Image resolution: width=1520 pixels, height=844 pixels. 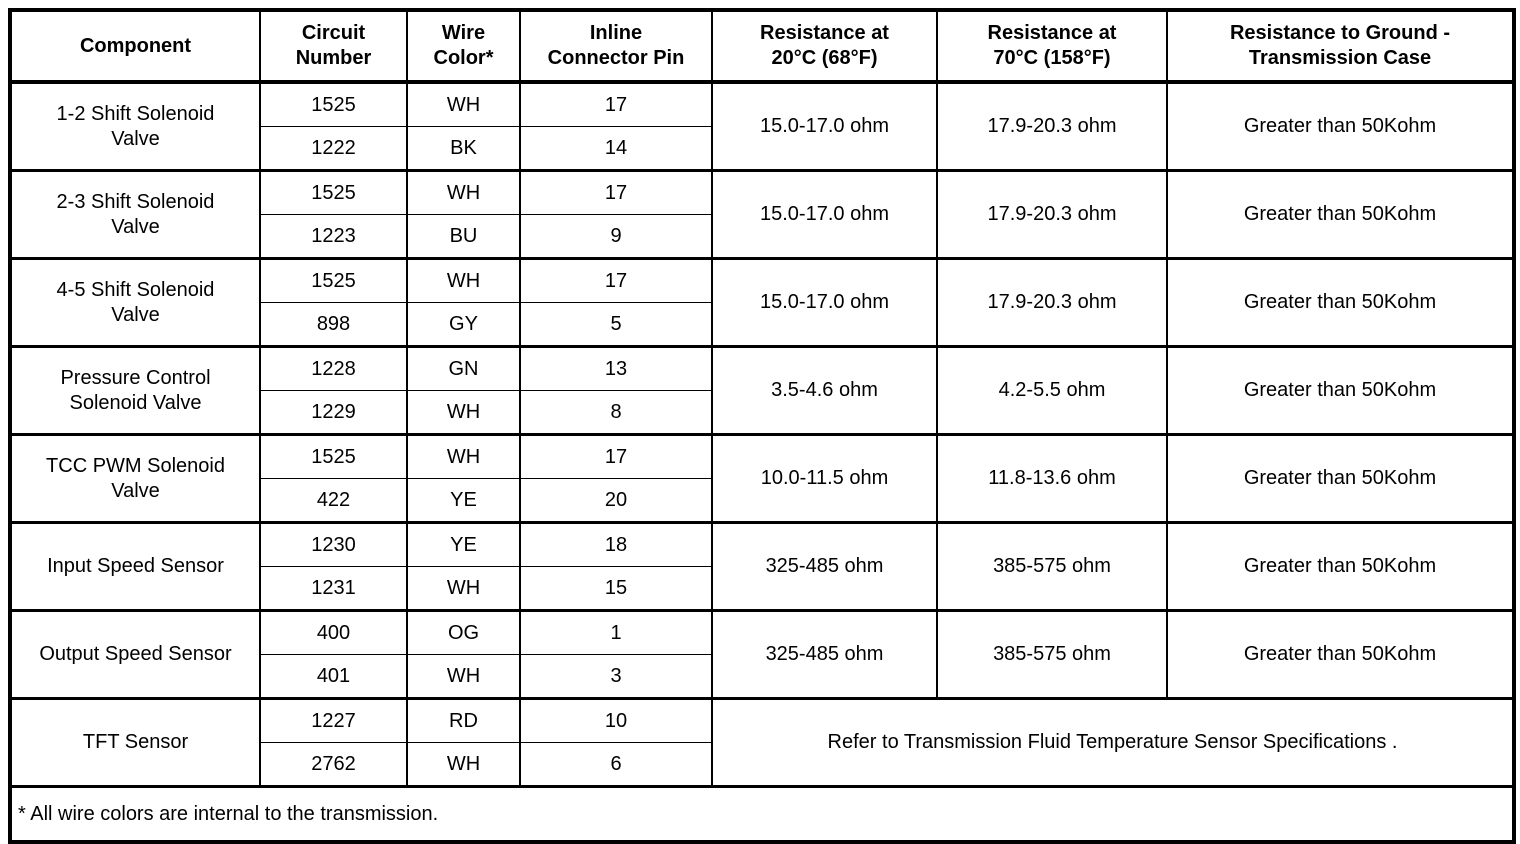 What do you see at coordinates (1052, 46) in the screenshot?
I see `header-resistance-70c: Resistance at 70°C (158°F)` at bounding box center [1052, 46].